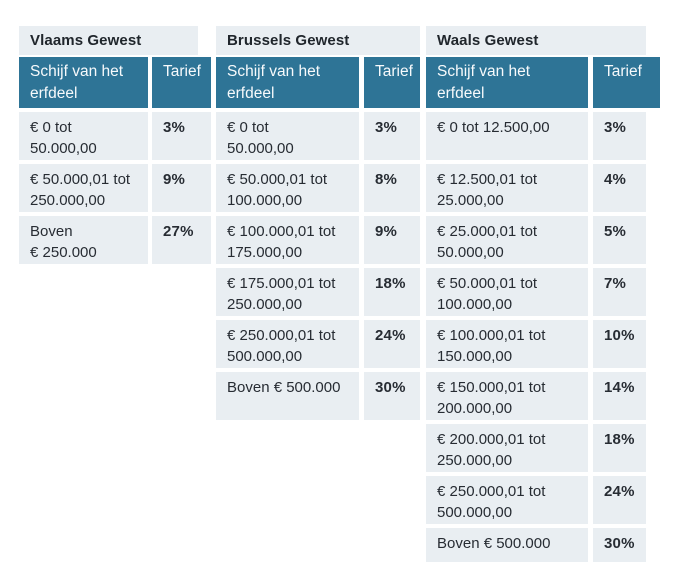 This screenshot has height=579, width=677. What do you see at coordinates (392, 82) in the screenshot?
I see `column-header-tarief-brussels: Tarief` at bounding box center [392, 82].